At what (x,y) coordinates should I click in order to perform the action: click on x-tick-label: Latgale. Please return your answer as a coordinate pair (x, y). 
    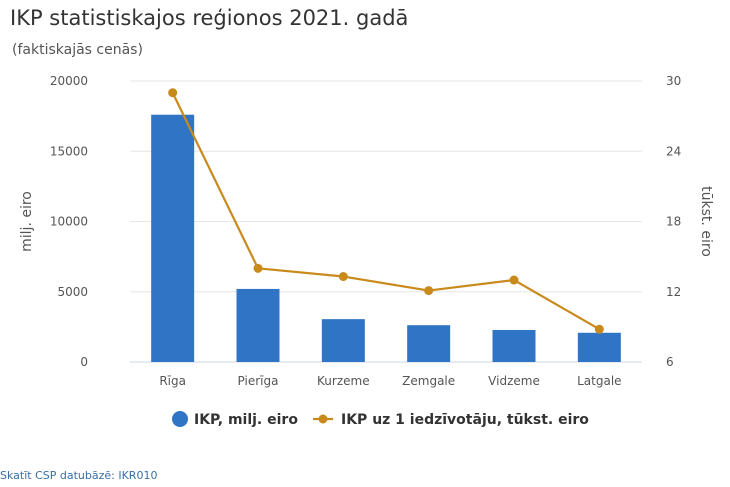
    Looking at the image, I should click on (599, 381).